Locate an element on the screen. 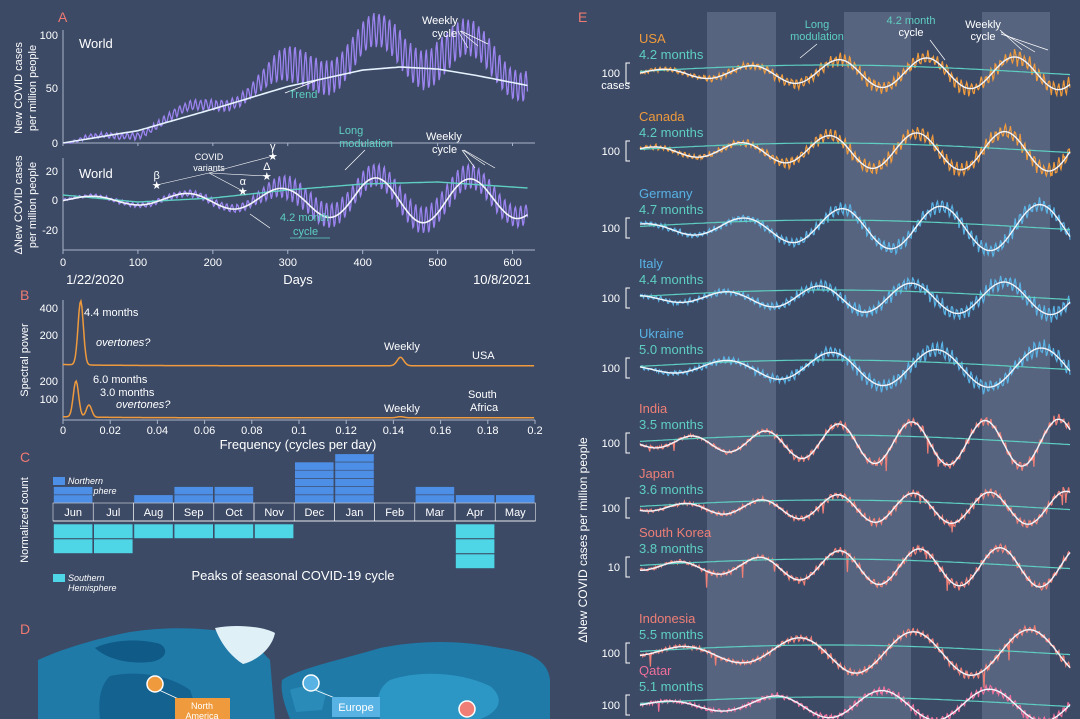 This screenshot has width=1080, height=719. b-usa-ytick-200: 200 is located at coordinates (49, 336).